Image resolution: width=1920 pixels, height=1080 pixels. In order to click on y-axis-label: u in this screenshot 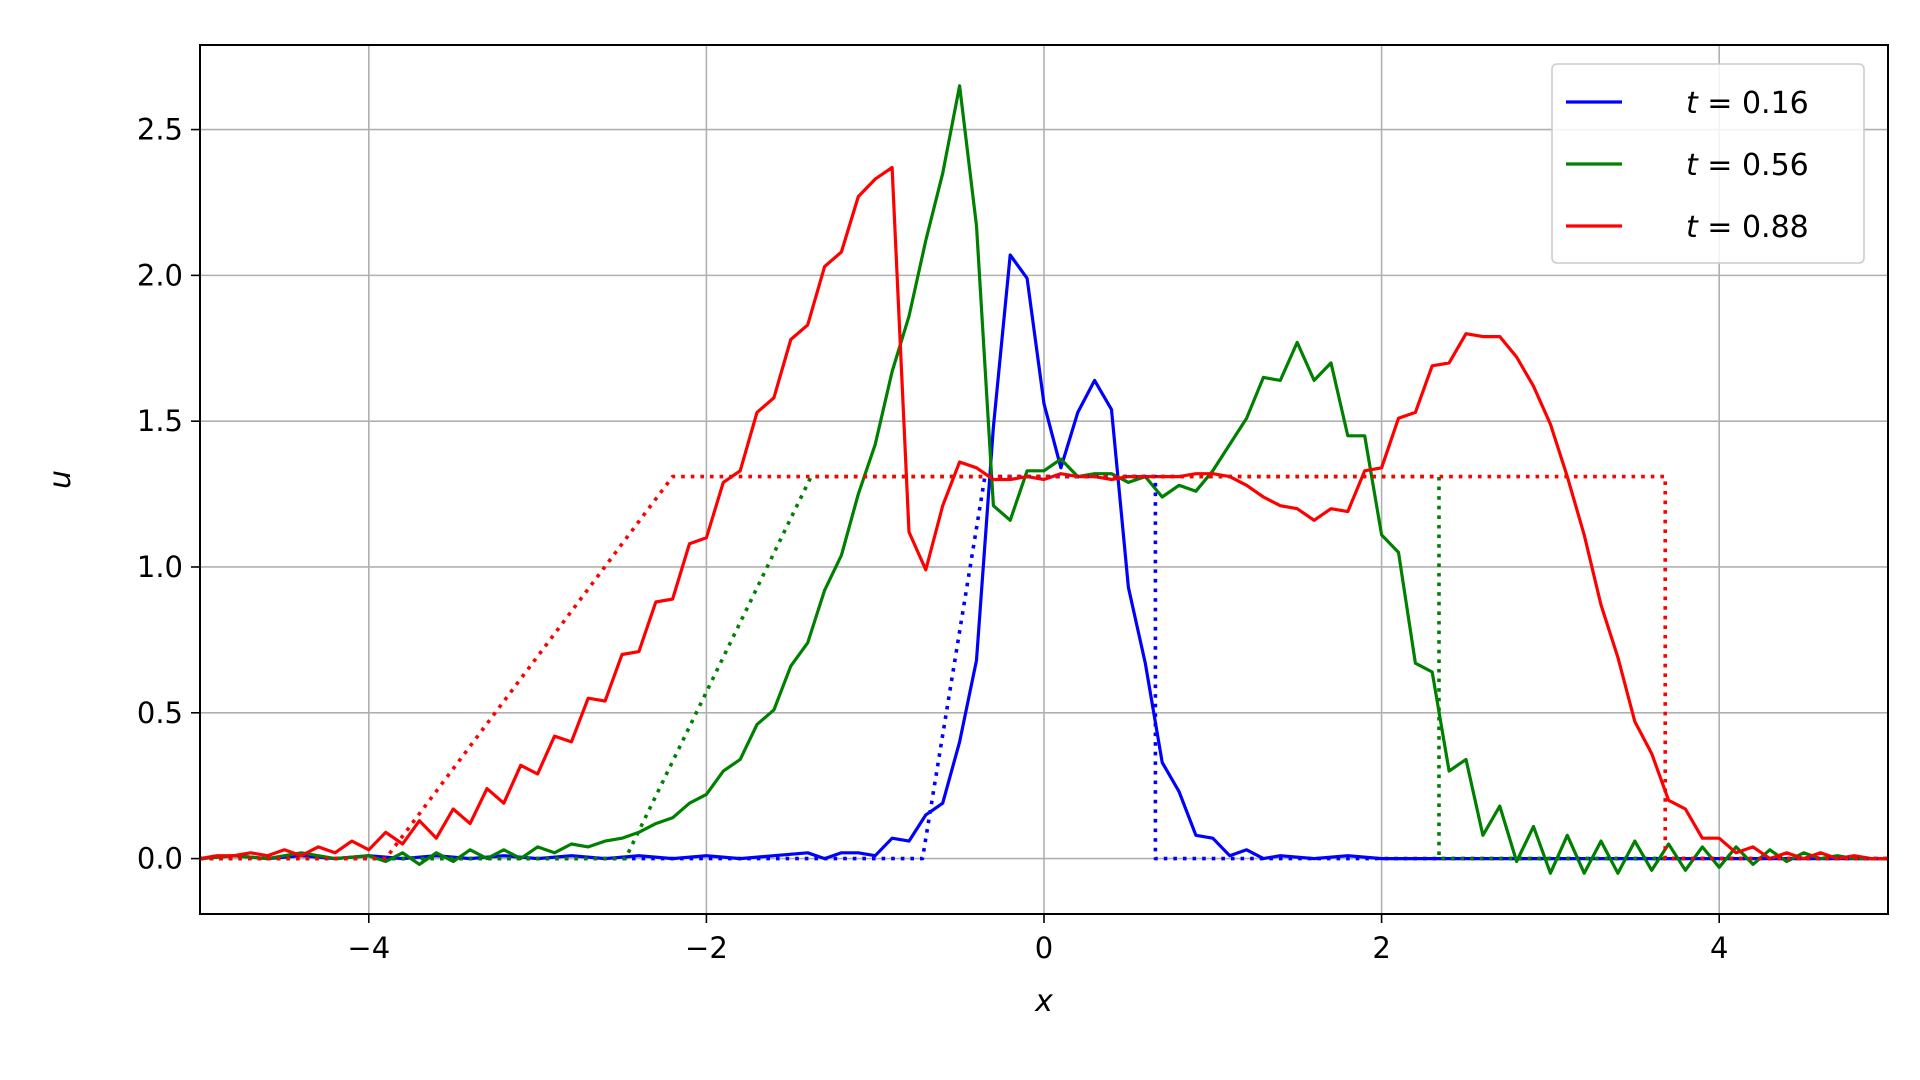, I will do `click(60, 479)`.